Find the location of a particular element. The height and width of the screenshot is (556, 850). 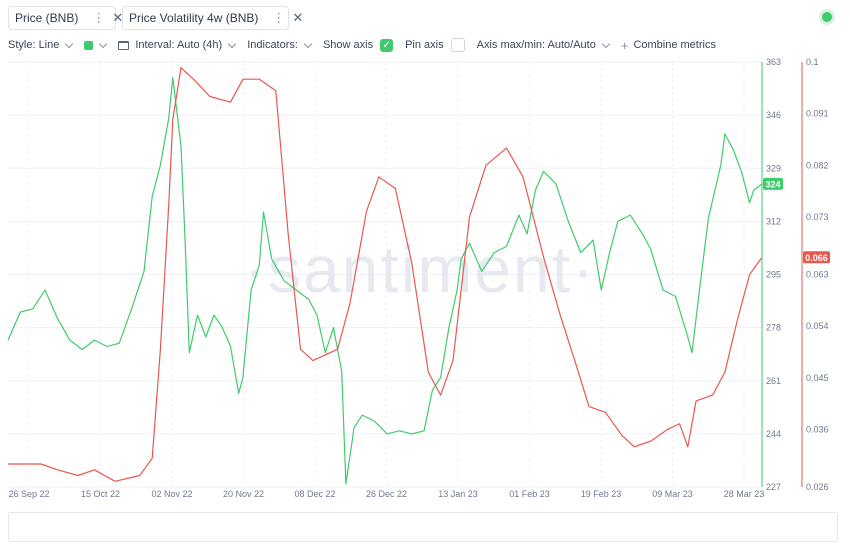

price-tick-label: 329 is located at coordinates (773, 168).